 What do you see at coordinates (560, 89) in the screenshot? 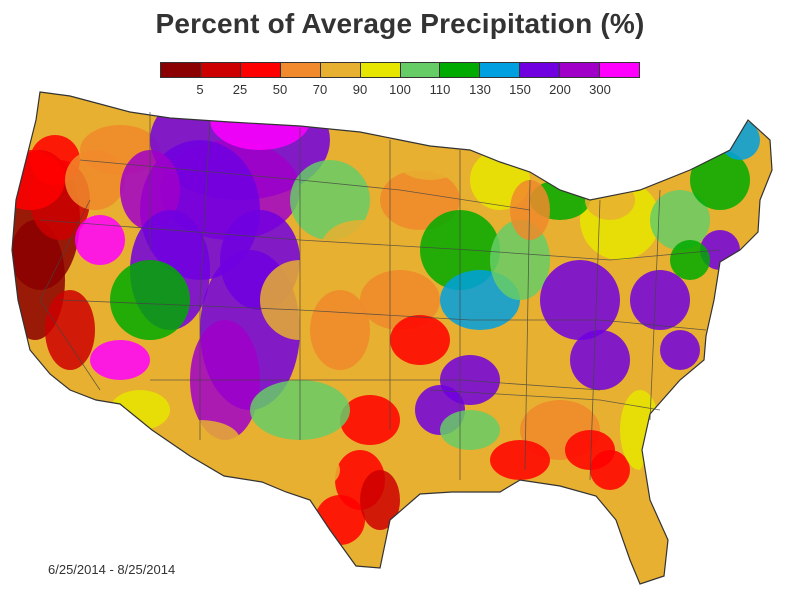
I see `legend-tick-label: 200` at bounding box center [560, 89].